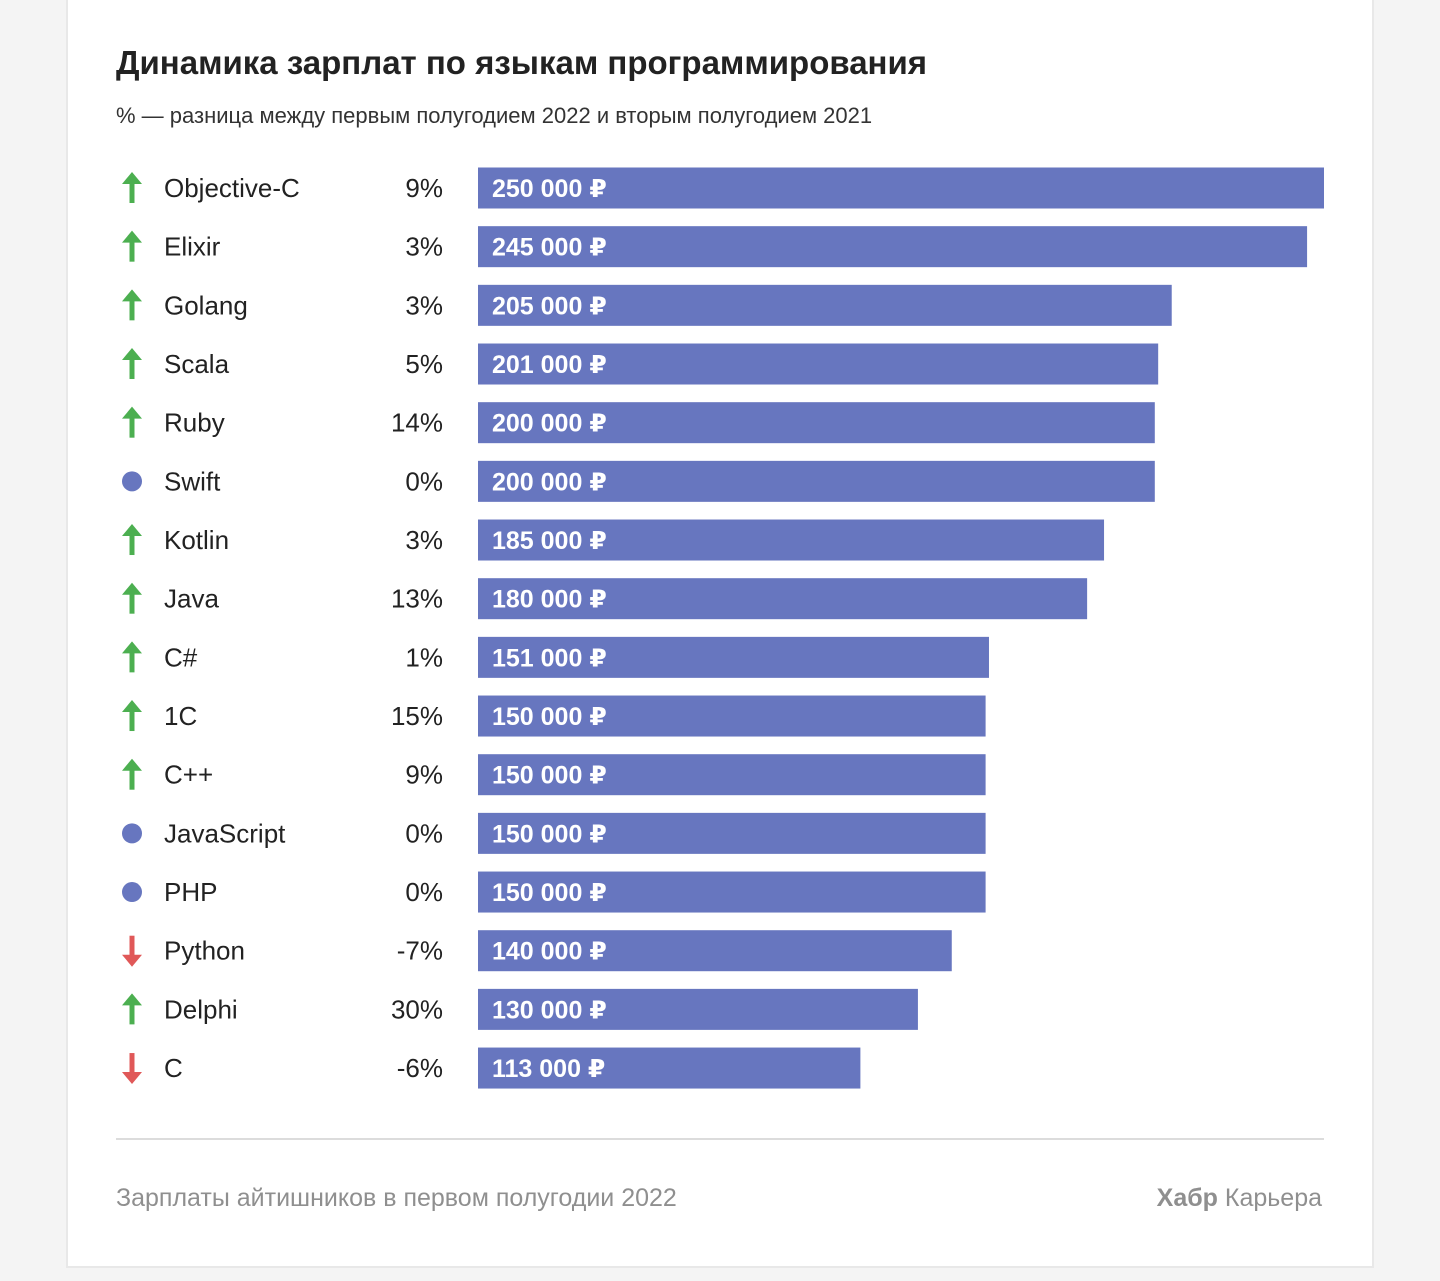 This screenshot has width=1440, height=1281. What do you see at coordinates (417, 599) in the screenshot?
I see `change-label: 13%` at bounding box center [417, 599].